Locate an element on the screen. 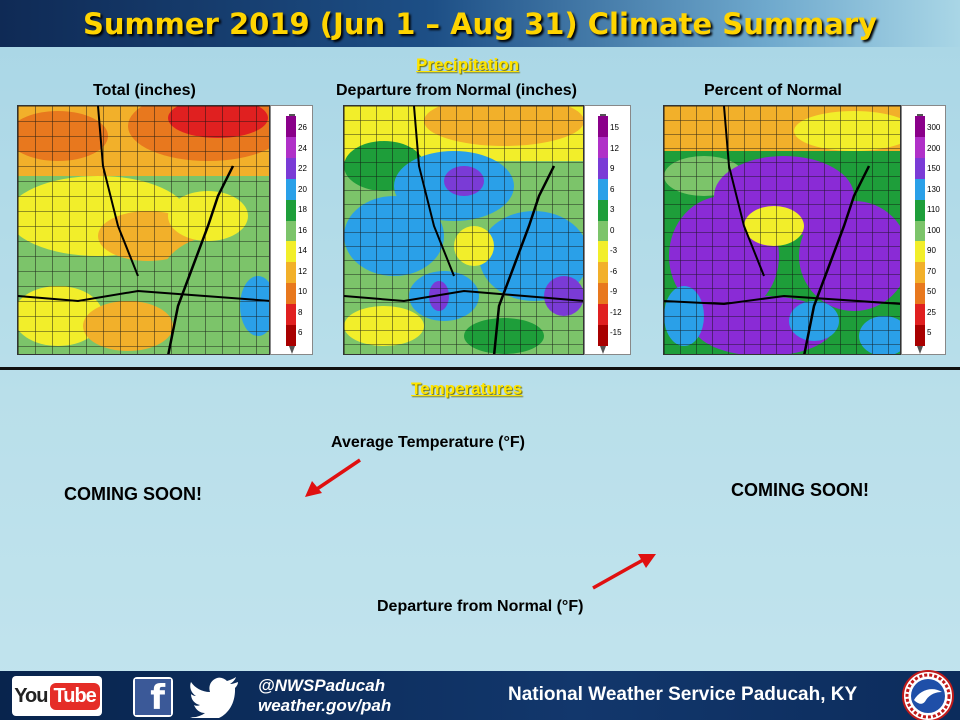  facebook-f: f is located at coordinates (153, 697).